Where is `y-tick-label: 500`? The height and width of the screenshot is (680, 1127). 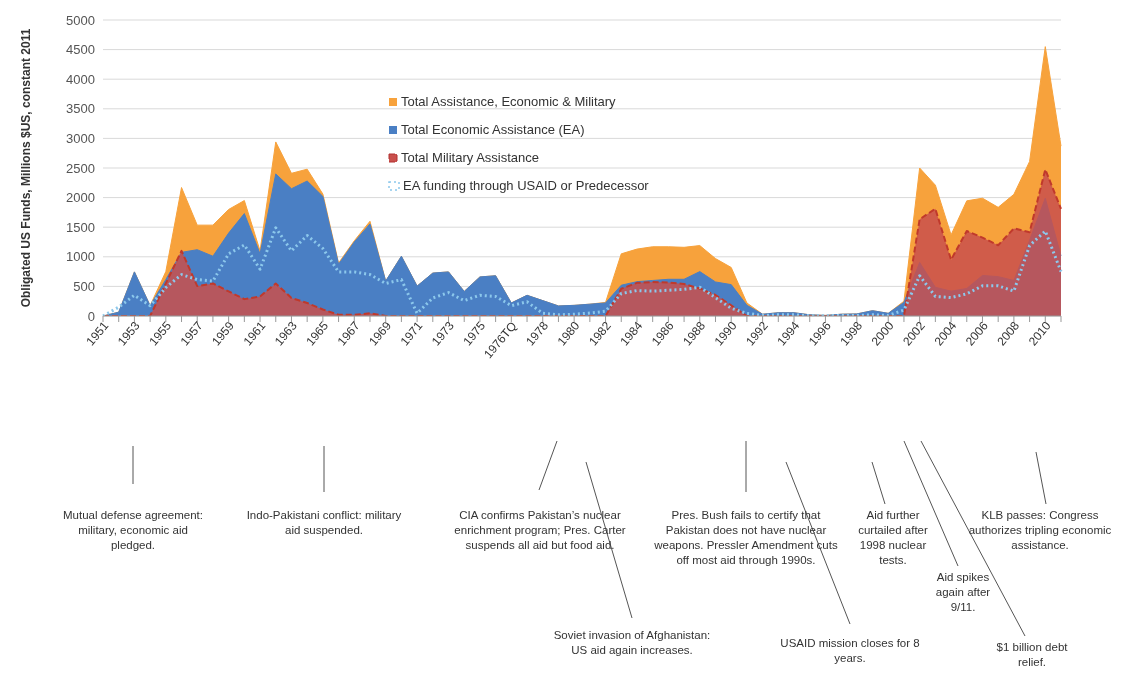
y-tick-label: 500 is located at coordinates (84, 287).